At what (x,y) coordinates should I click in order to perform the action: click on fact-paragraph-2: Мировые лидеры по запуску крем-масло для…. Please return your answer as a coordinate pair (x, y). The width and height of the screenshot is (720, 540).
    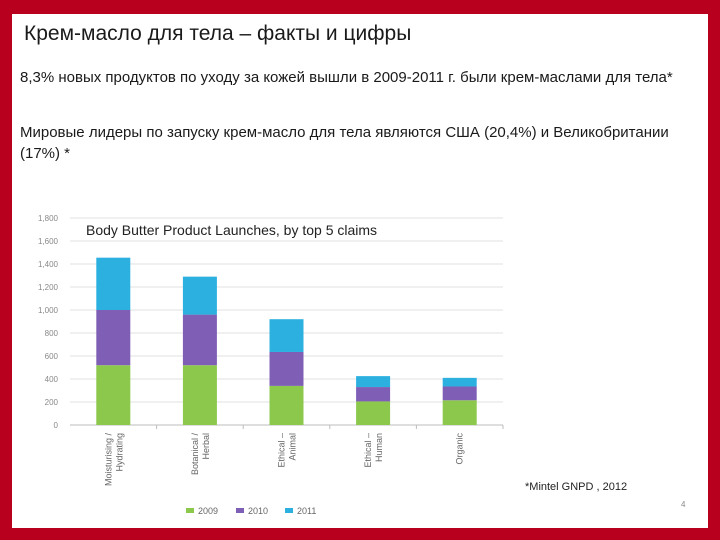
    Looking at the image, I should click on (344, 143).